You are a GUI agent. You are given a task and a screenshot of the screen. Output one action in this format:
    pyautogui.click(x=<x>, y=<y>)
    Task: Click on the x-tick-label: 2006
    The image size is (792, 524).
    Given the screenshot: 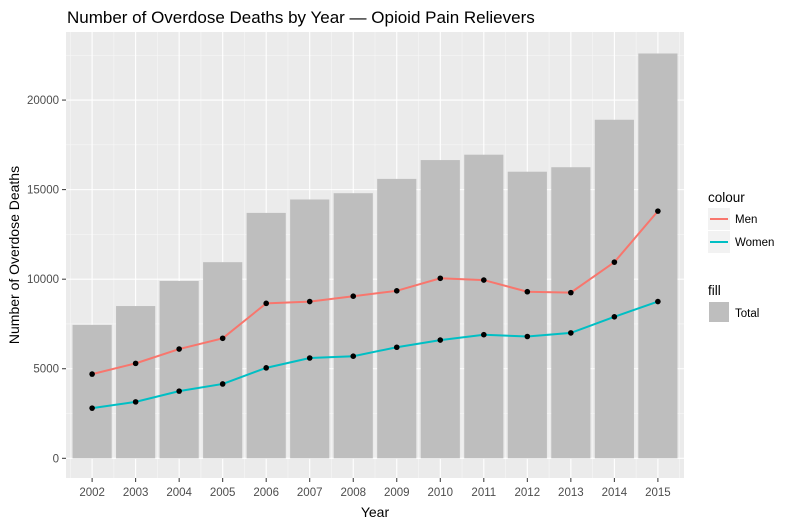 What is the action you would take?
    pyautogui.click(x=266, y=493)
    